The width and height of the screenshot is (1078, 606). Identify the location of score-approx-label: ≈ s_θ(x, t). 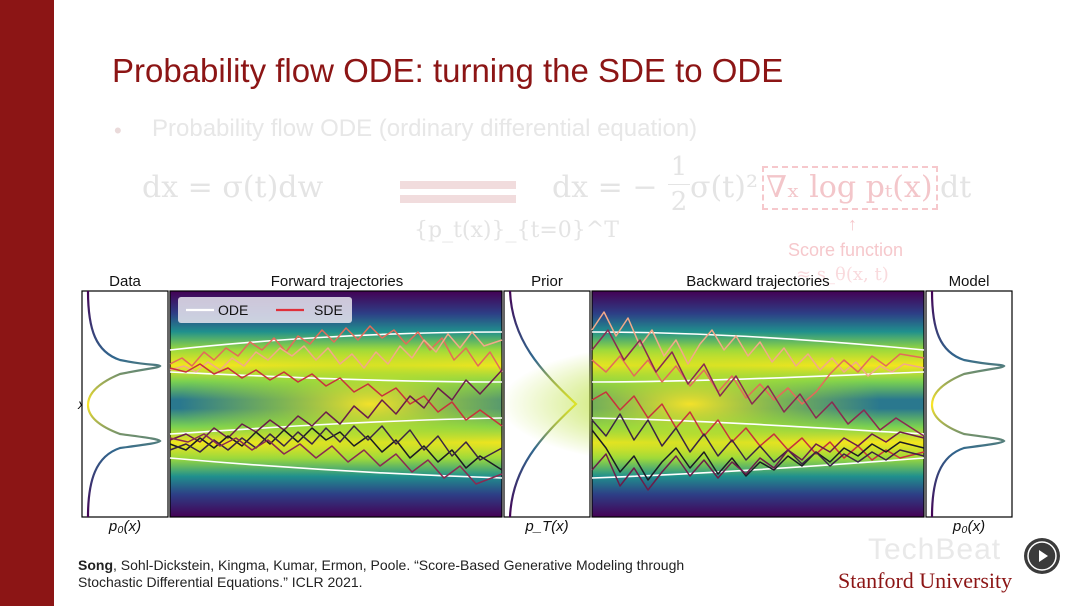
(842, 274).